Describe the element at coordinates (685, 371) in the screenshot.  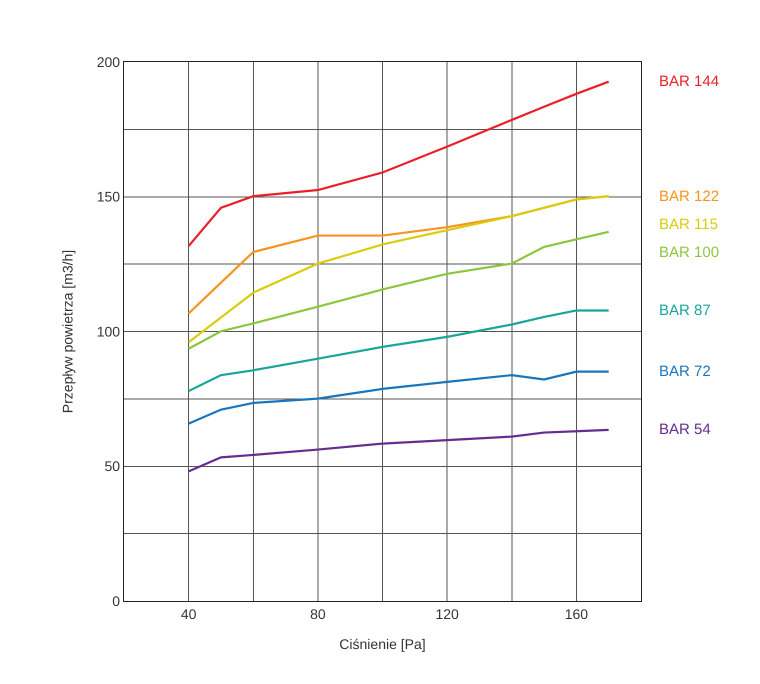
I see `text: BAR 72` at that location.